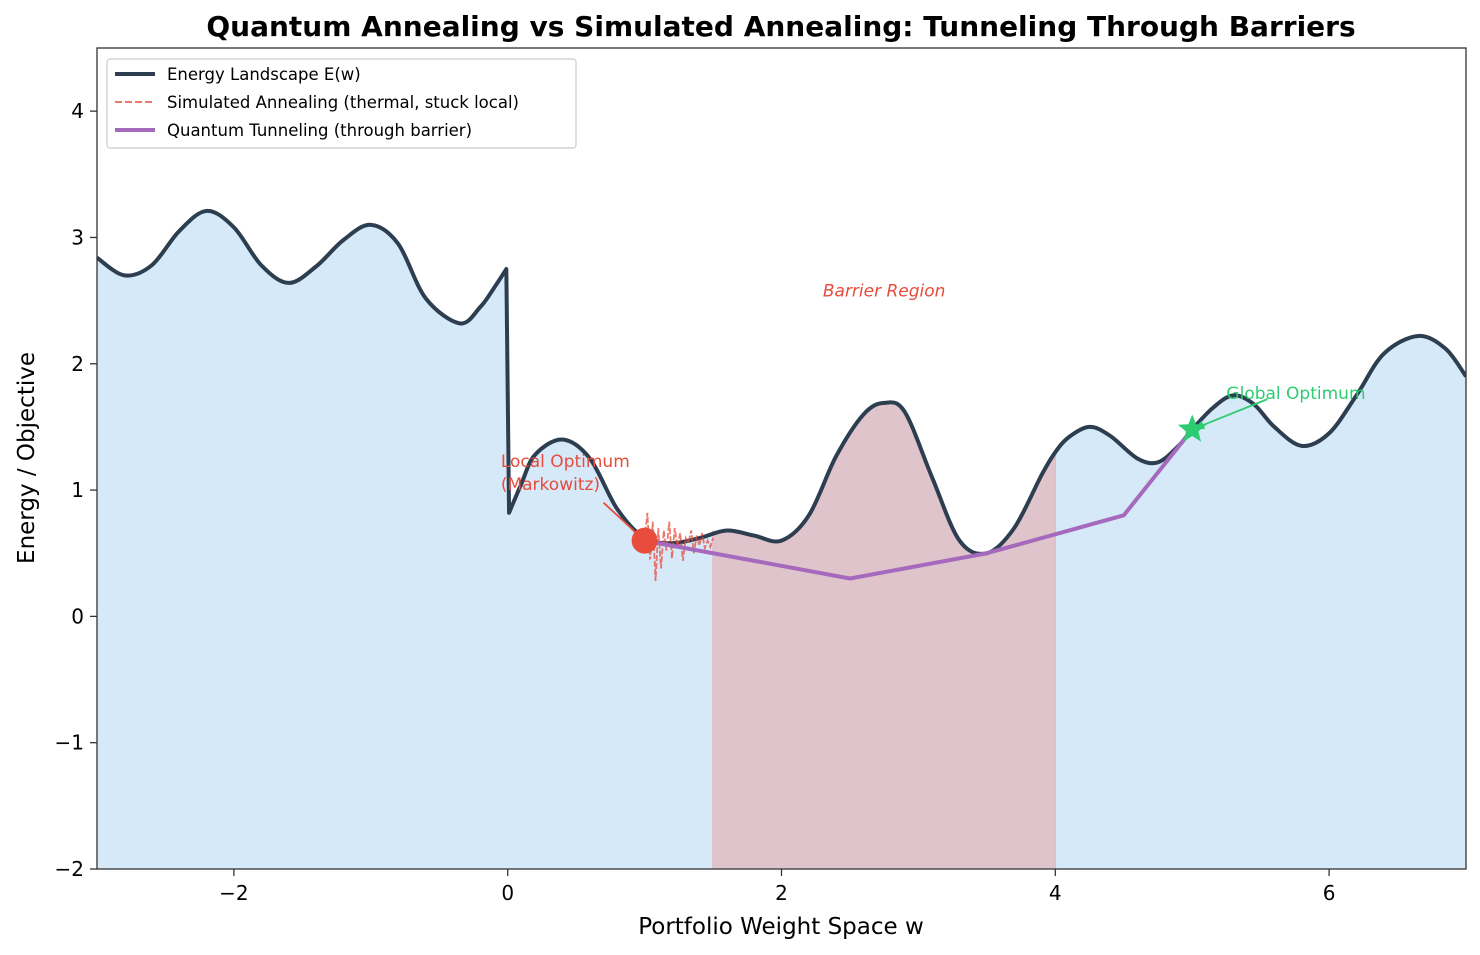 Image resolution: width=1480 pixels, height=955 pixels. I want to click on annotation-1: Local Optimum (Markowitz), so click(565, 473).